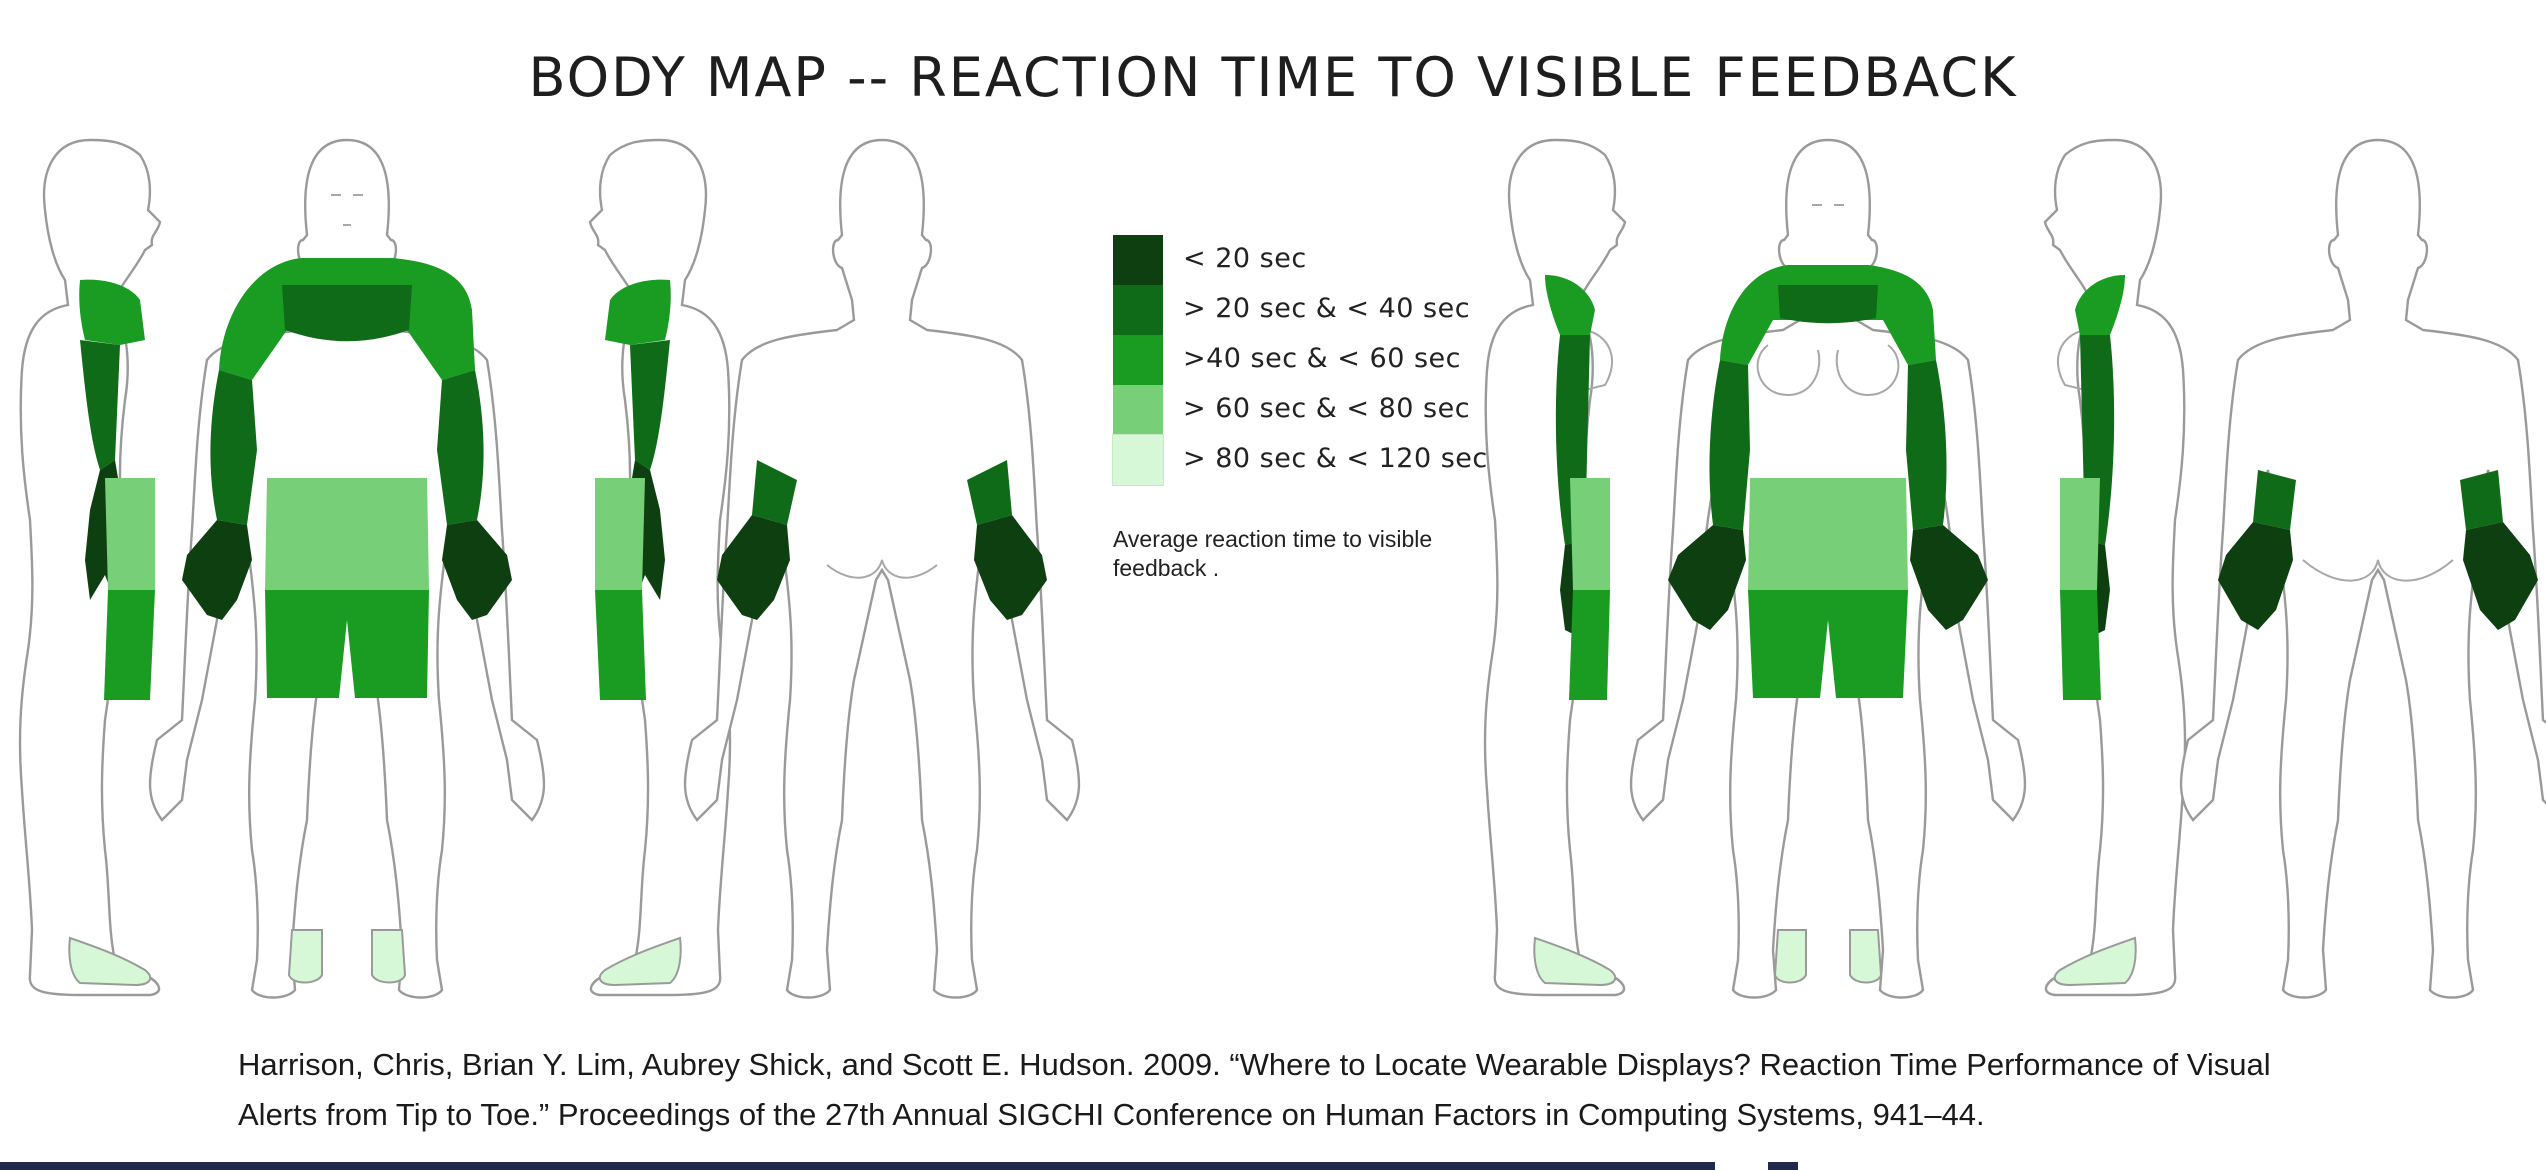 This screenshot has height=1170, width=2546. I want to click on legend-label: >40 sec & < 60 sec, so click(1322, 358).